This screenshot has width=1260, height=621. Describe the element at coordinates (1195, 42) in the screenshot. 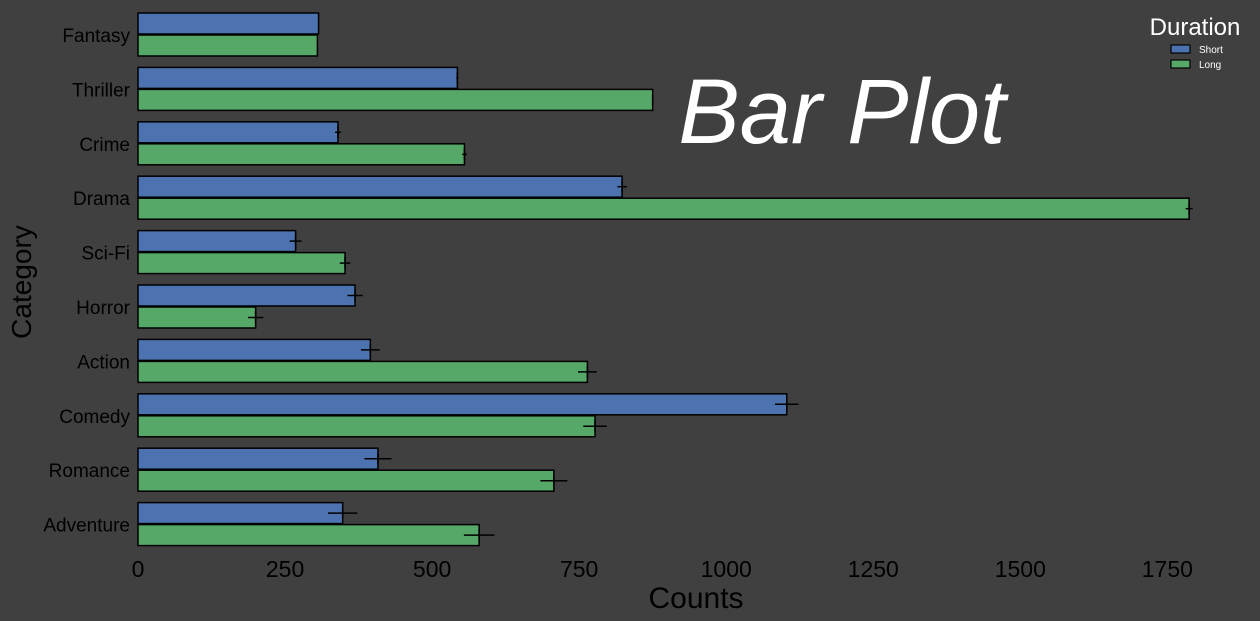

I see `legend: Duration Short Long` at that location.